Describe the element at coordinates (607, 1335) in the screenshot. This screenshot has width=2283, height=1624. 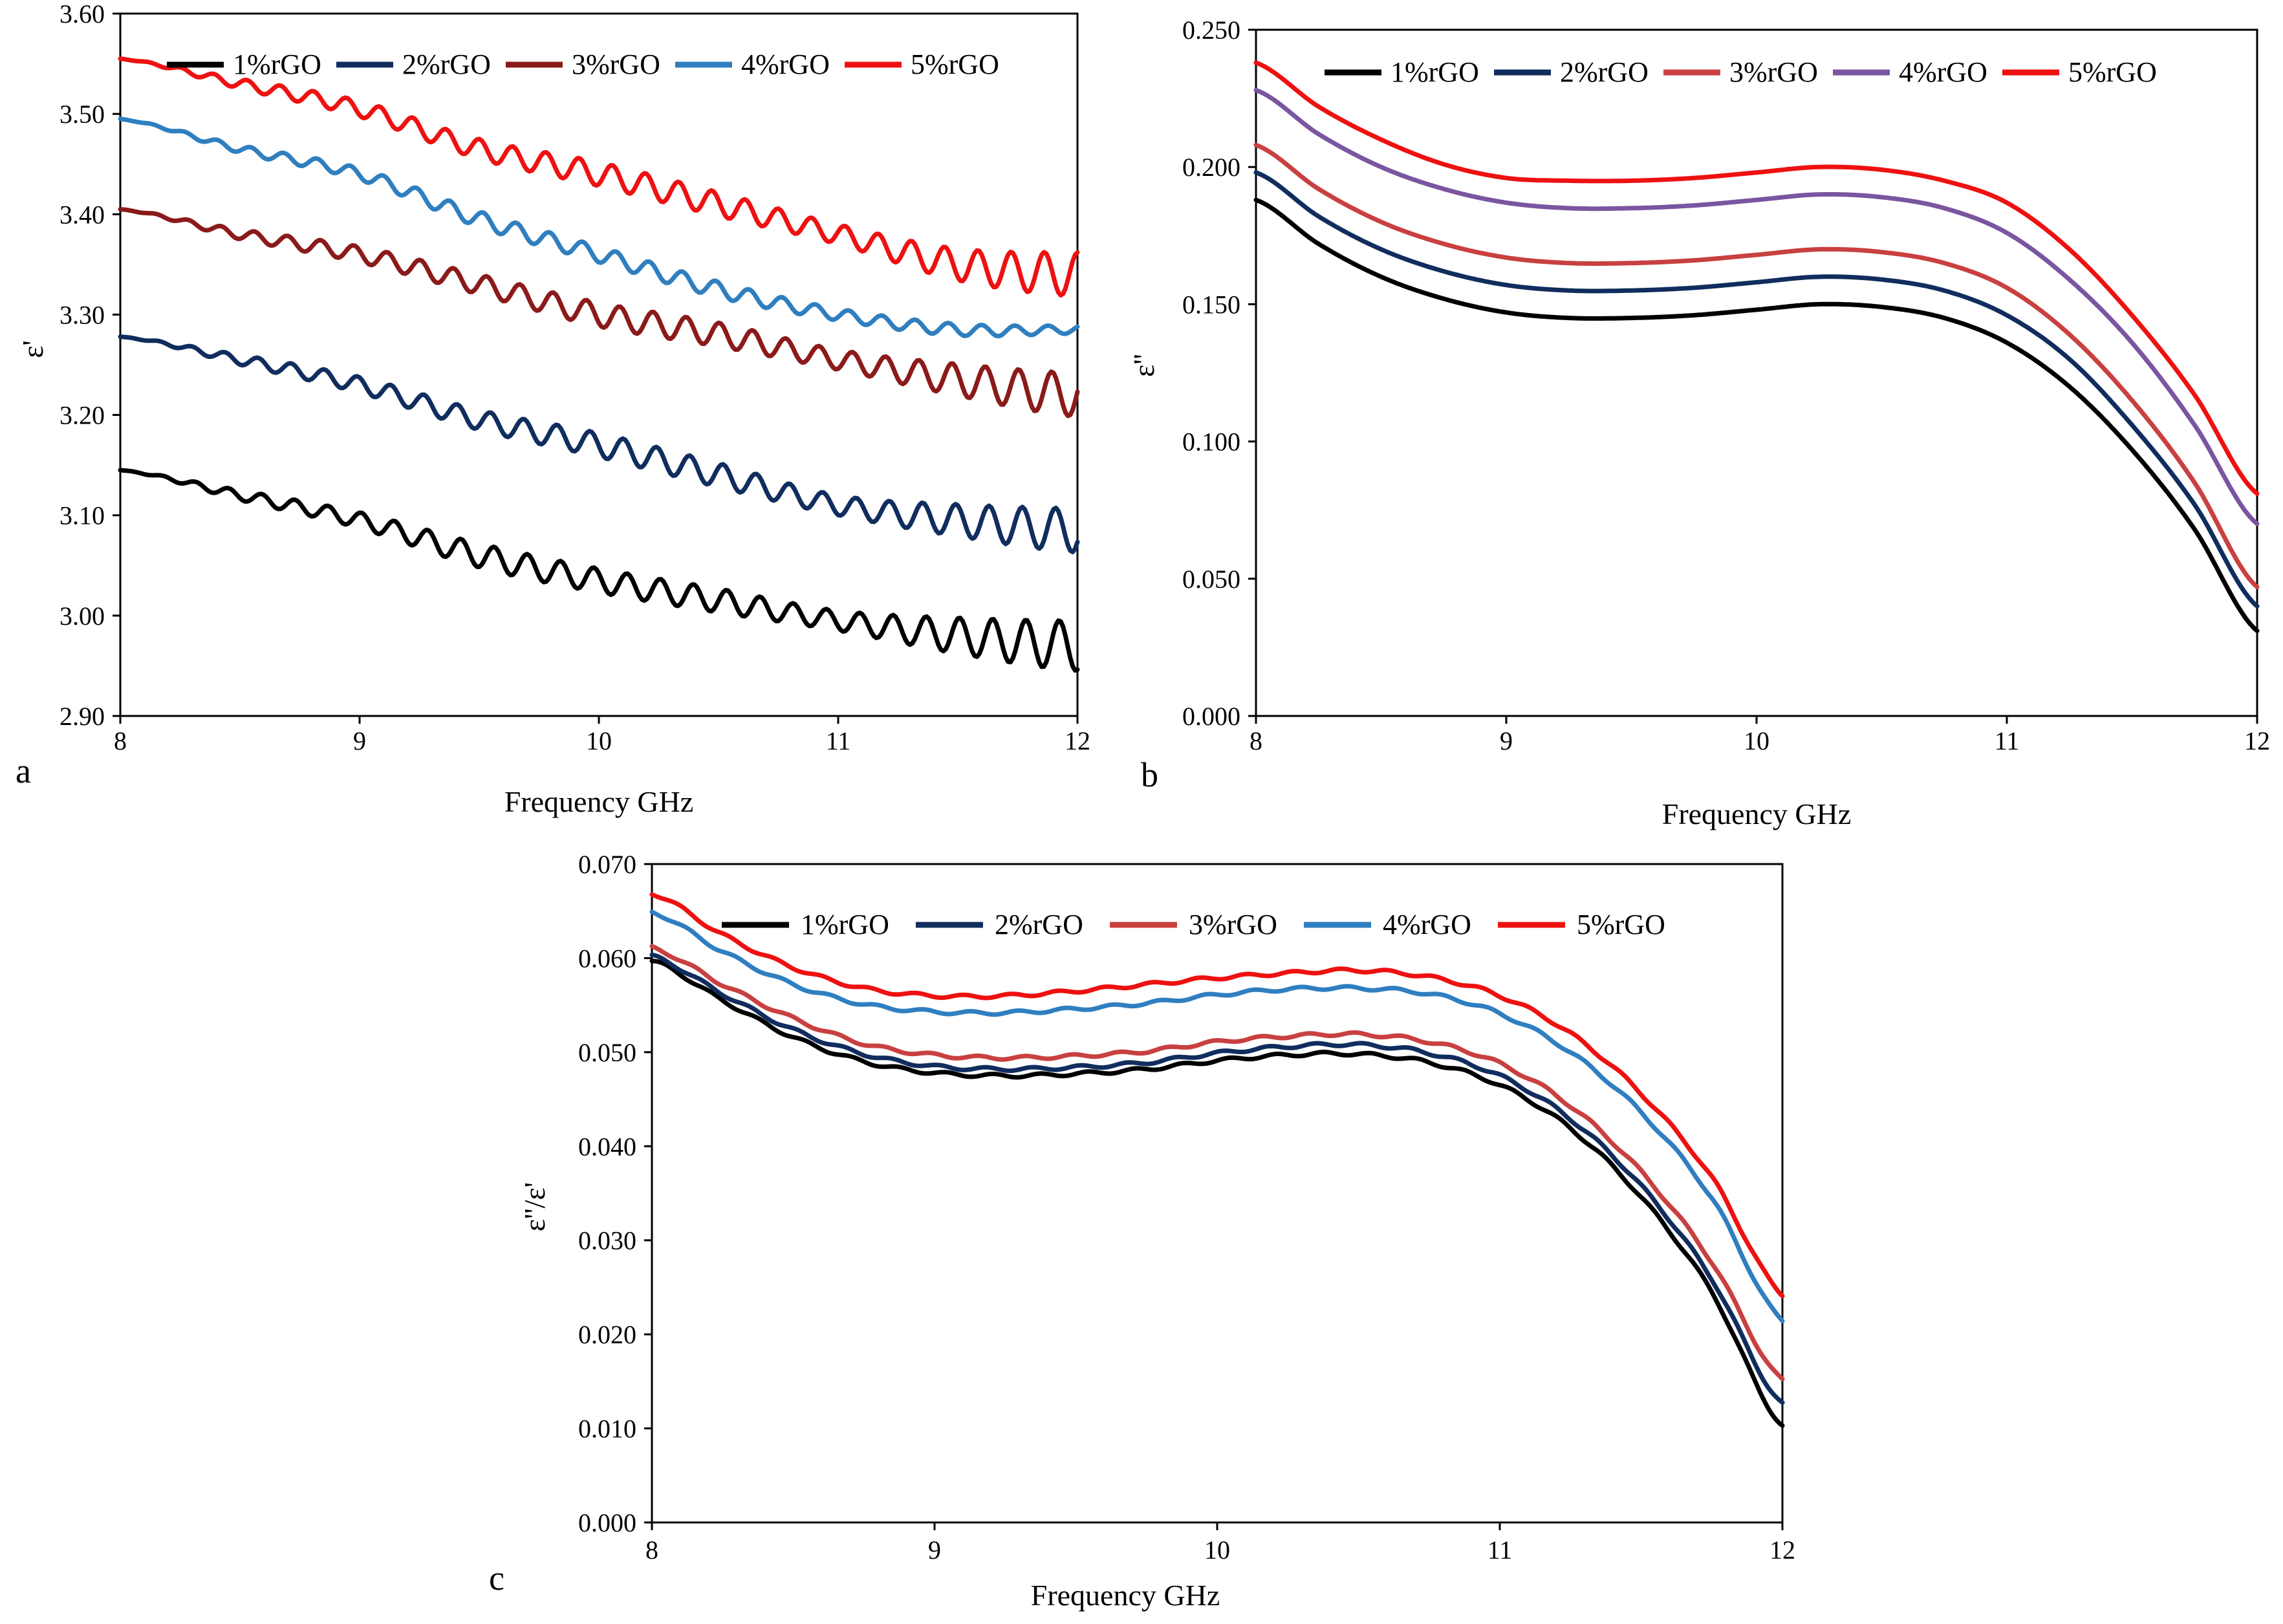
I see `panel-c-ytick-label: 0.020` at that location.